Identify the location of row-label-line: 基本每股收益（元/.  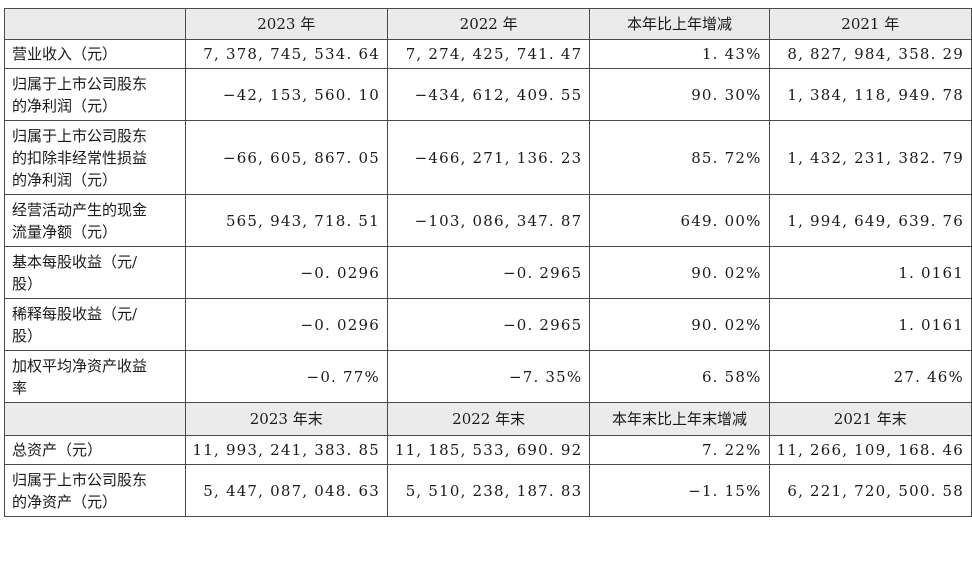
(75, 261).